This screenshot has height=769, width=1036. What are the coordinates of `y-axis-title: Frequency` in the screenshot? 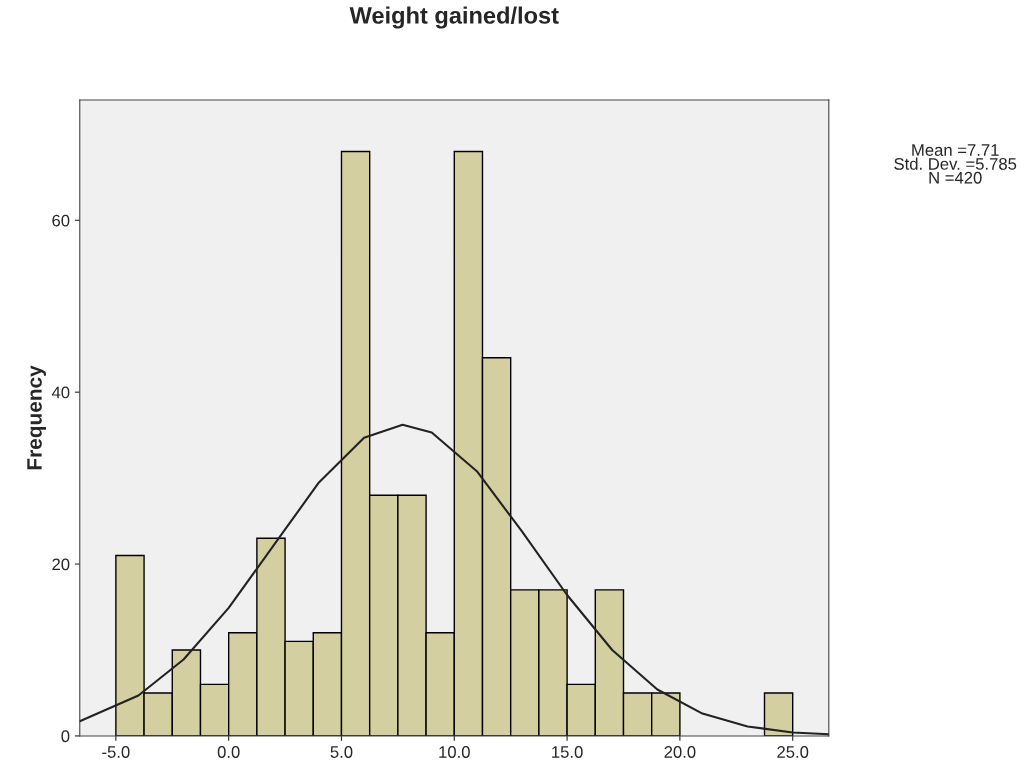 It's located at (36, 417).